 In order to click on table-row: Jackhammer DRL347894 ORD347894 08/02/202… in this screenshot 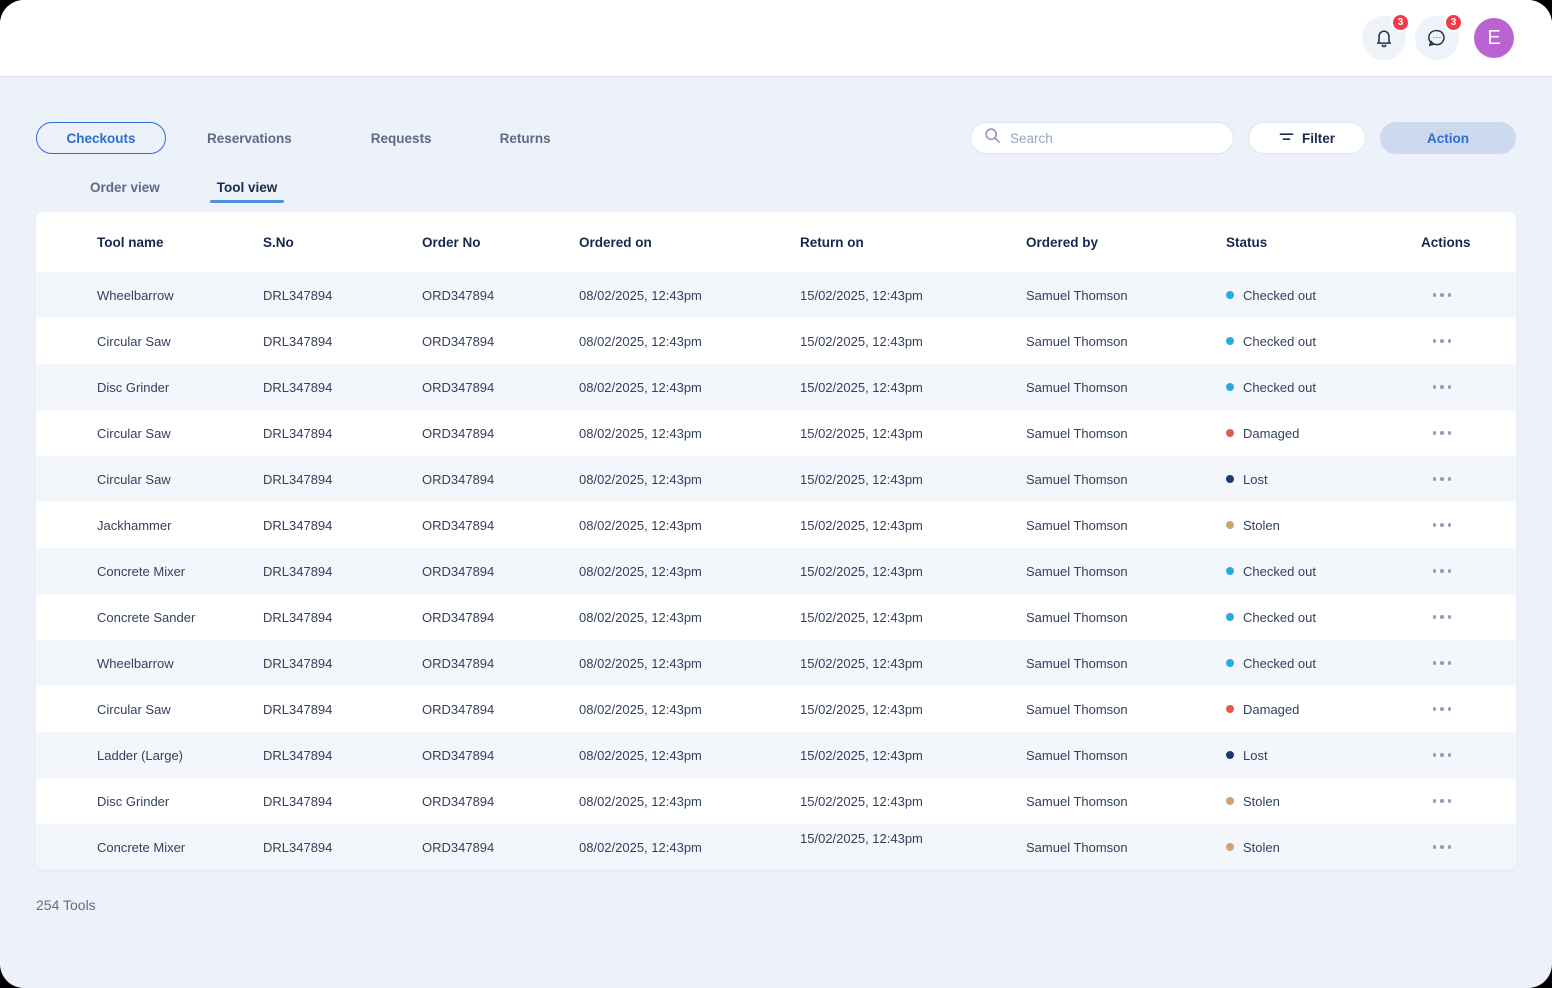, I will do `click(776, 525)`.